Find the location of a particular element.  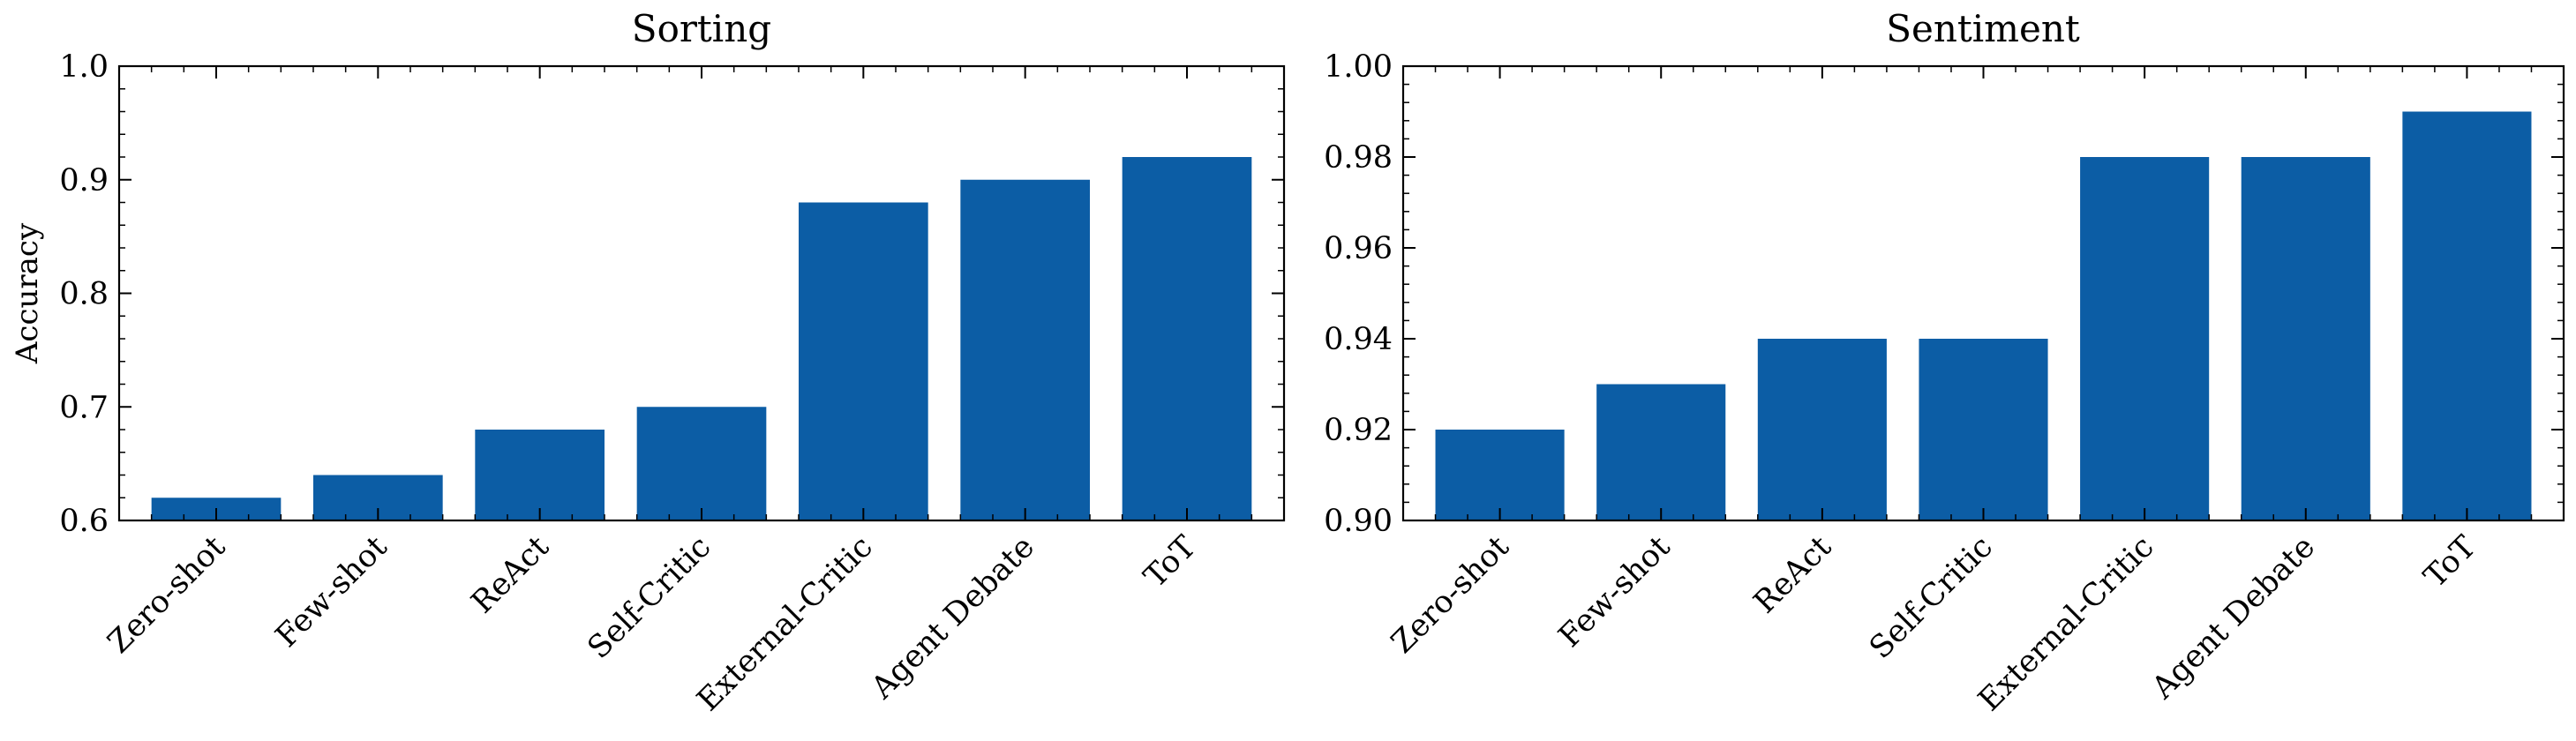

sorting-xtick-label-self-critic: Self-Critic is located at coordinates (650, 597).